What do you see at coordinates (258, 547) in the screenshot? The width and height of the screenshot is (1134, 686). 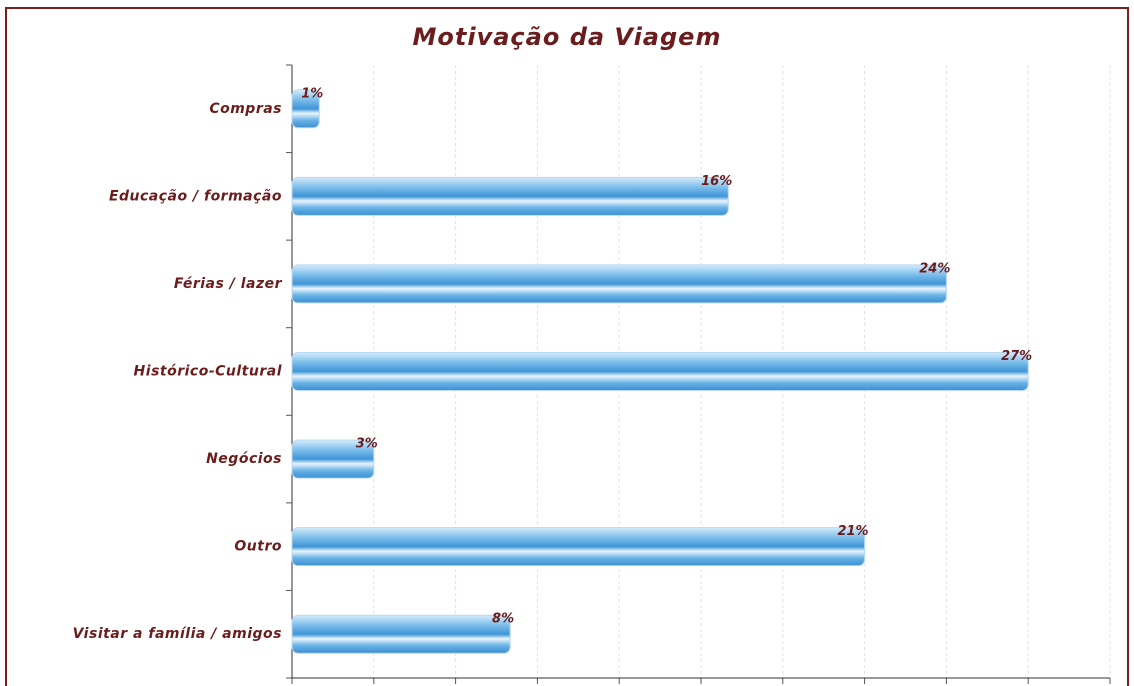 I see `y-tick-label: Outro` at bounding box center [258, 547].